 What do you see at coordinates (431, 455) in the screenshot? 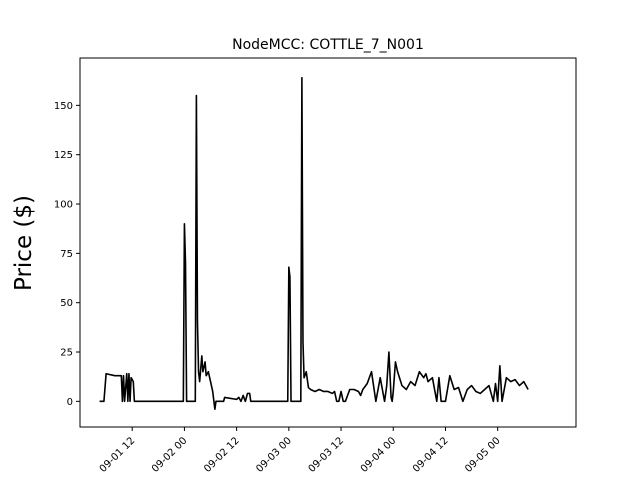
I see `x-tick-label: 09-04 12` at bounding box center [431, 455].